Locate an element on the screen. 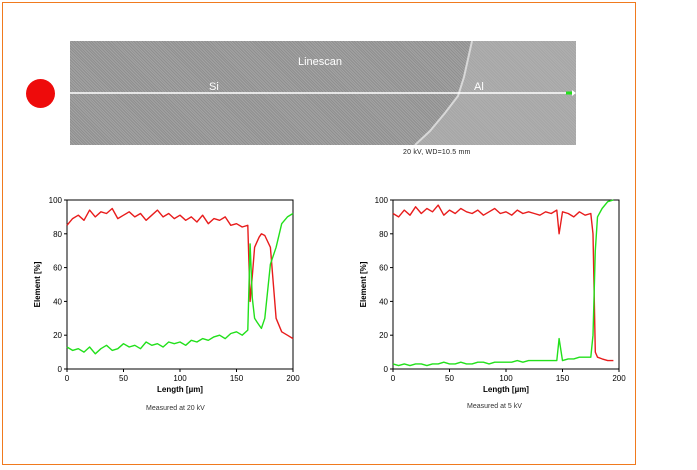  chart-caption-left: Measured at 20 kV is located at coordinates (175, 408).